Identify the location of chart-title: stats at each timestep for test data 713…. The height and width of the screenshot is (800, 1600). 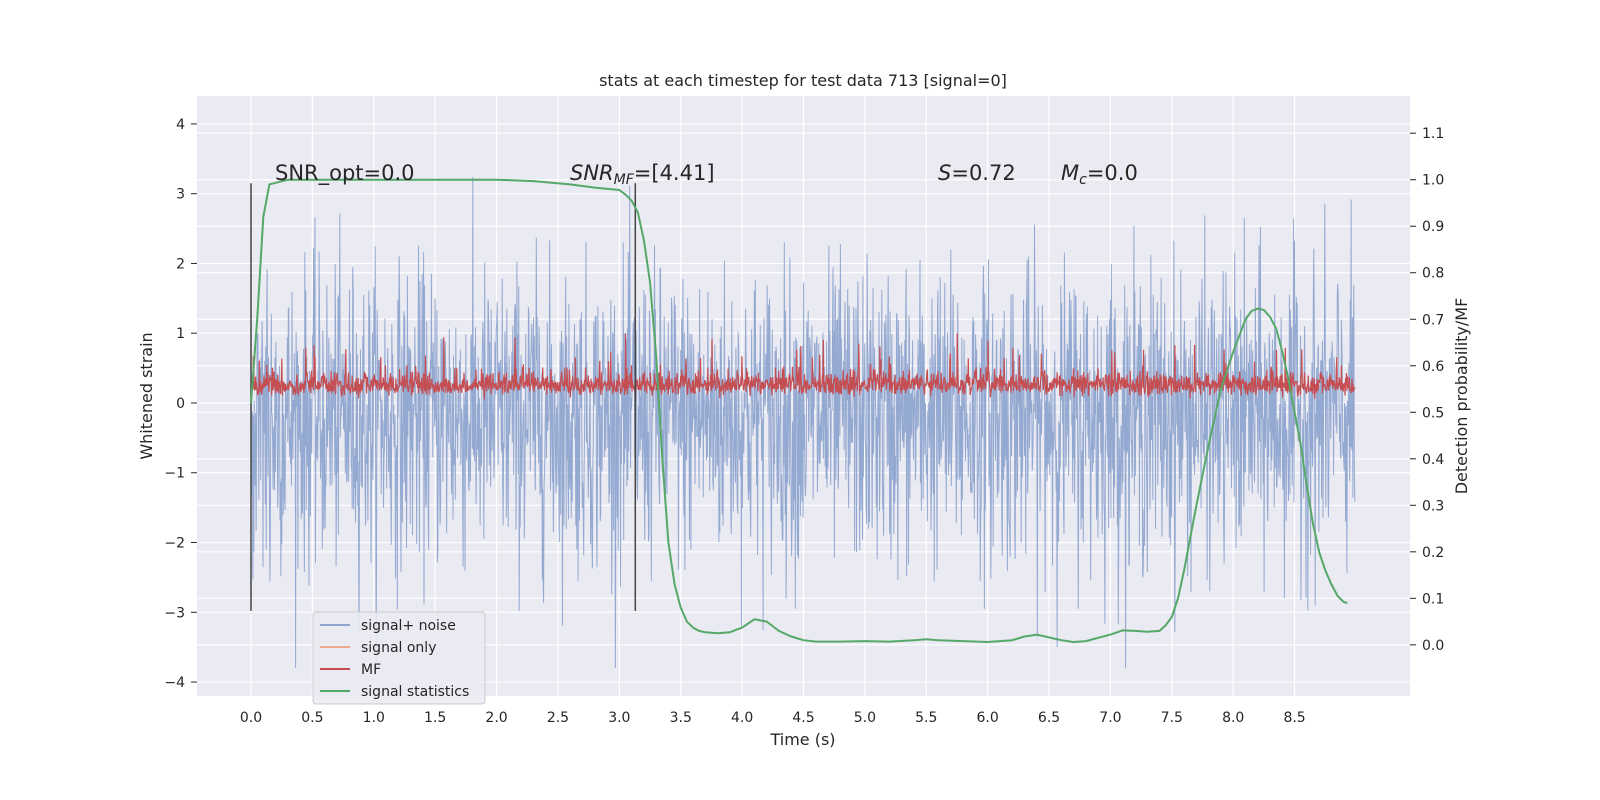
(803, 80).